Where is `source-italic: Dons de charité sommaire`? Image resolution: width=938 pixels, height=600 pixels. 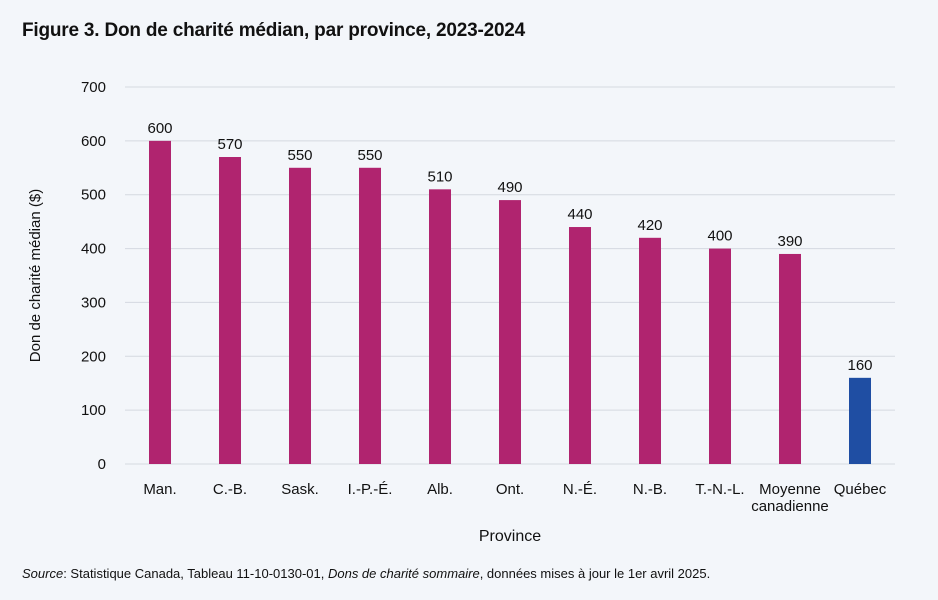 source-italic: Dons de charité sommaire is located at coordinates (403, 573).